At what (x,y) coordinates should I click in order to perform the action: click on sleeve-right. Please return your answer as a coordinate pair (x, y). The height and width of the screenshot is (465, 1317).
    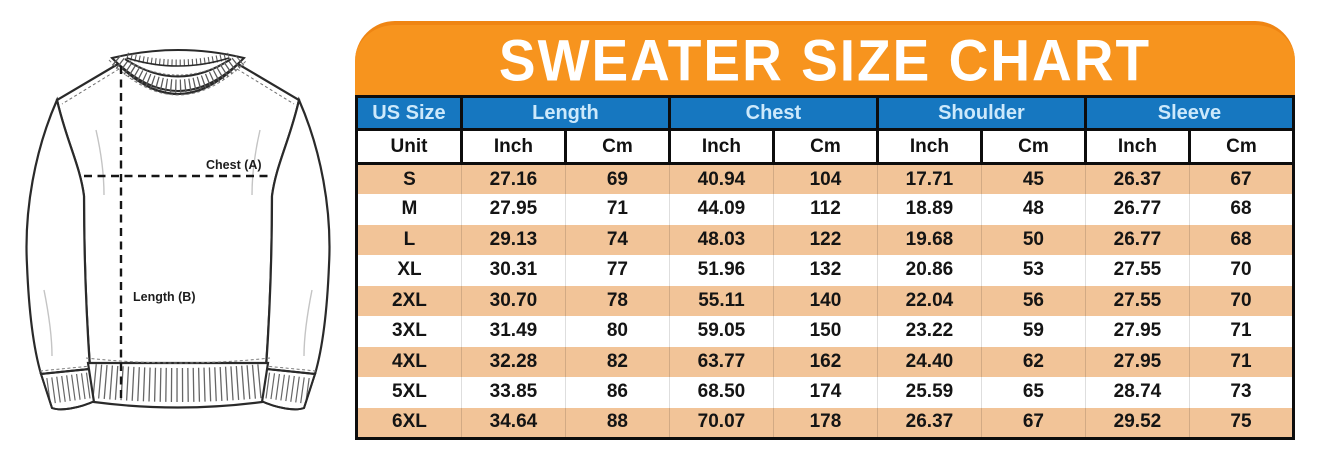
    Looking at the image, I should click on (294, 253).